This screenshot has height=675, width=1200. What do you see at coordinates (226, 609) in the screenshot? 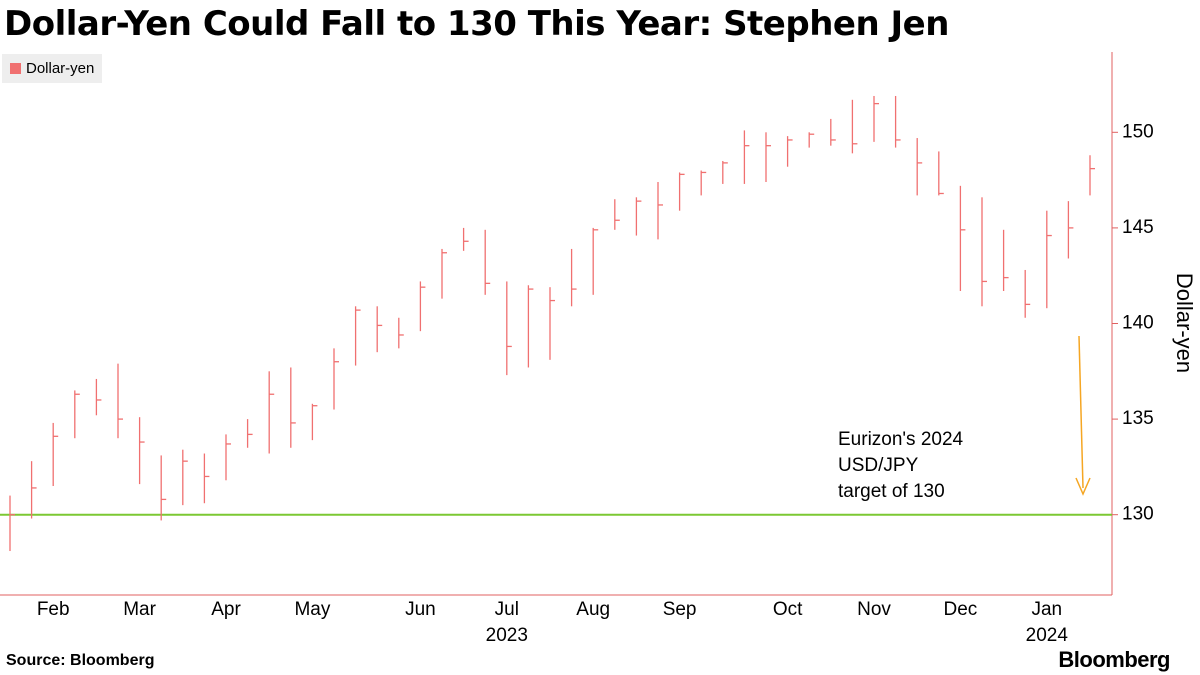
I see `x-tick-label: Apr` at bounding box center [226, 609].